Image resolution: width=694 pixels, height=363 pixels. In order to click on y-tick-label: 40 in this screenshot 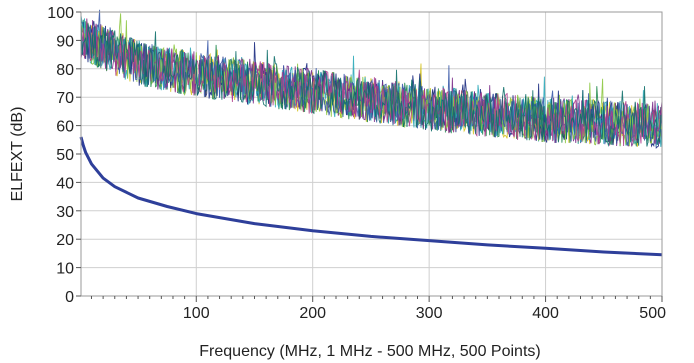, I will do `click(65, 183)`.